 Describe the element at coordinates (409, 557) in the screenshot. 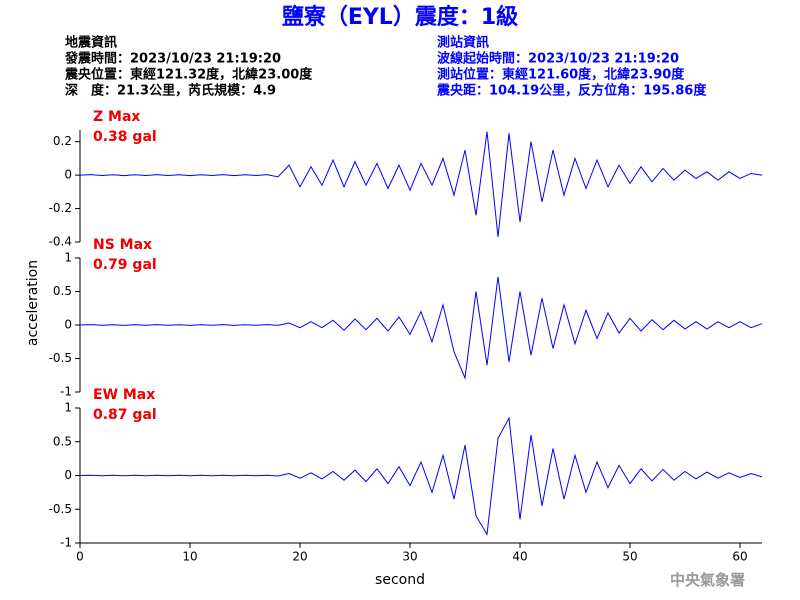

I see `x-tick-label: 30` at that location.